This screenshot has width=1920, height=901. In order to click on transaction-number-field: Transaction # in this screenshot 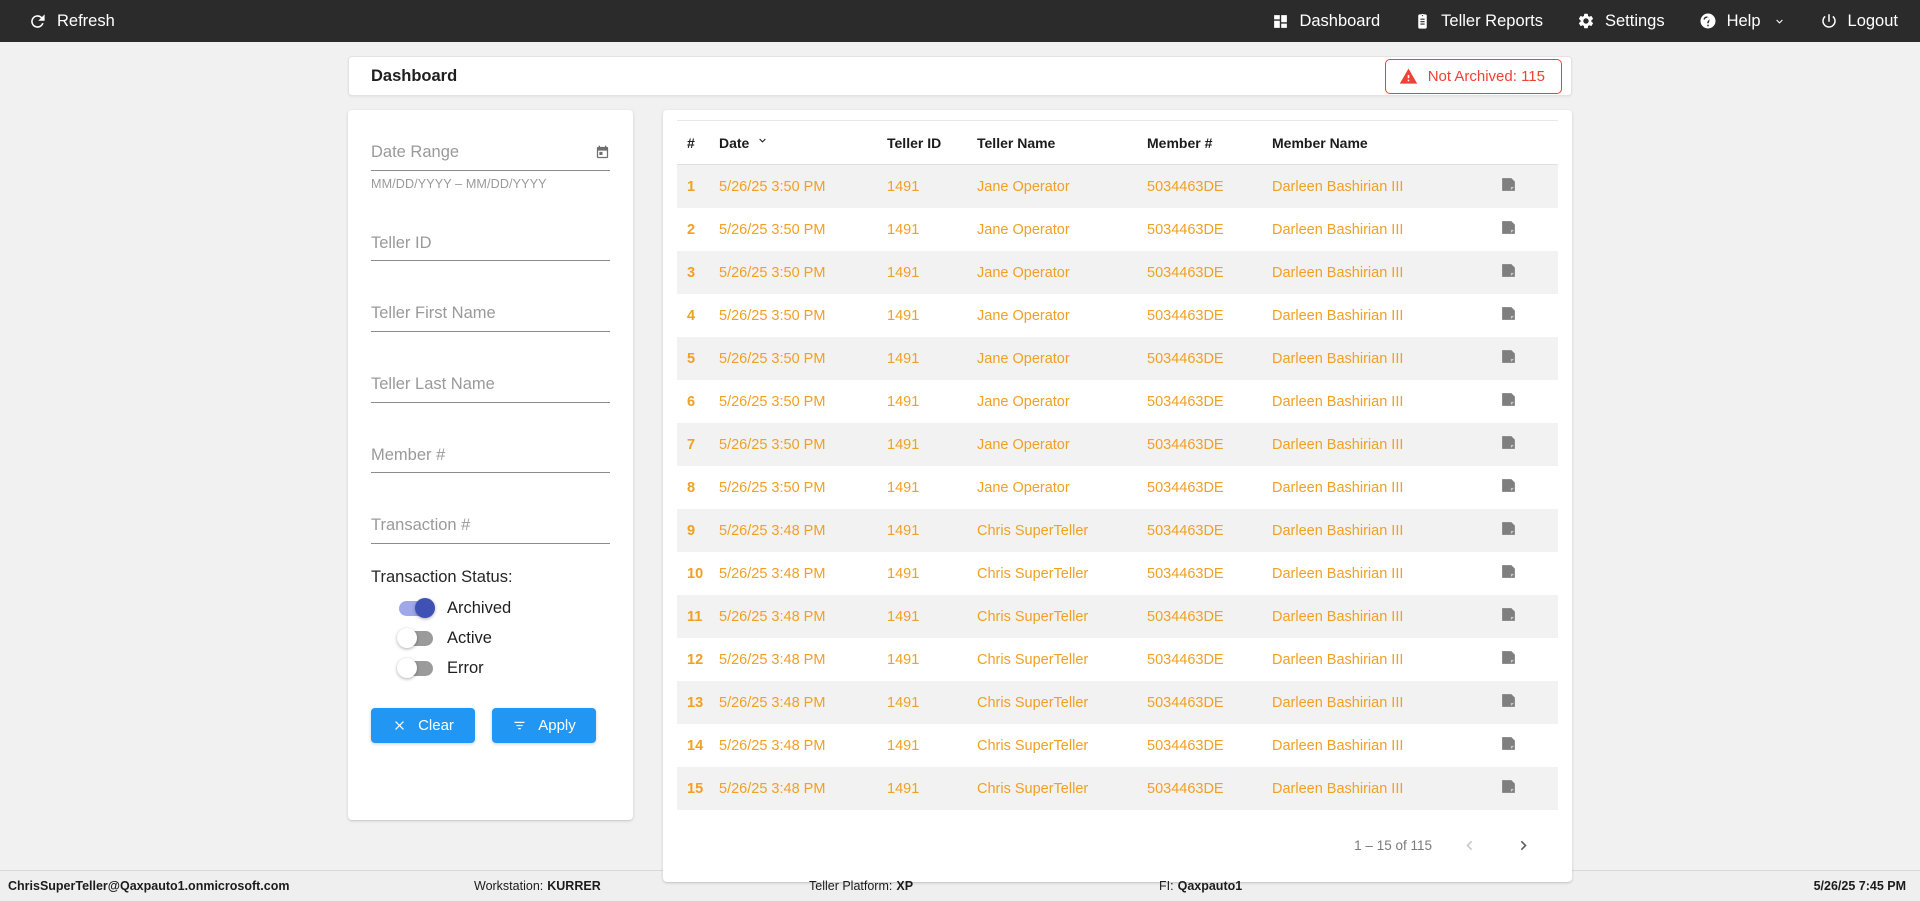, I will do `click(490, 527)`.